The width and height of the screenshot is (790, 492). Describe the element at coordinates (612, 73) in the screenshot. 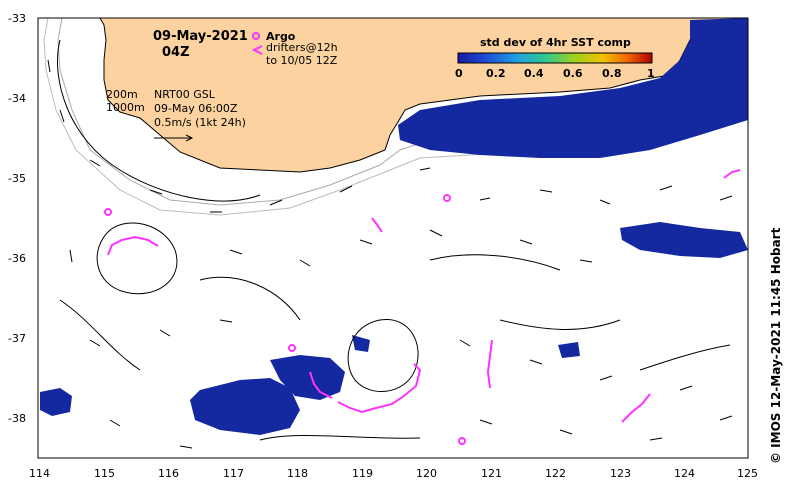

I see `colorbar-tick-4: 0.8` at that location.